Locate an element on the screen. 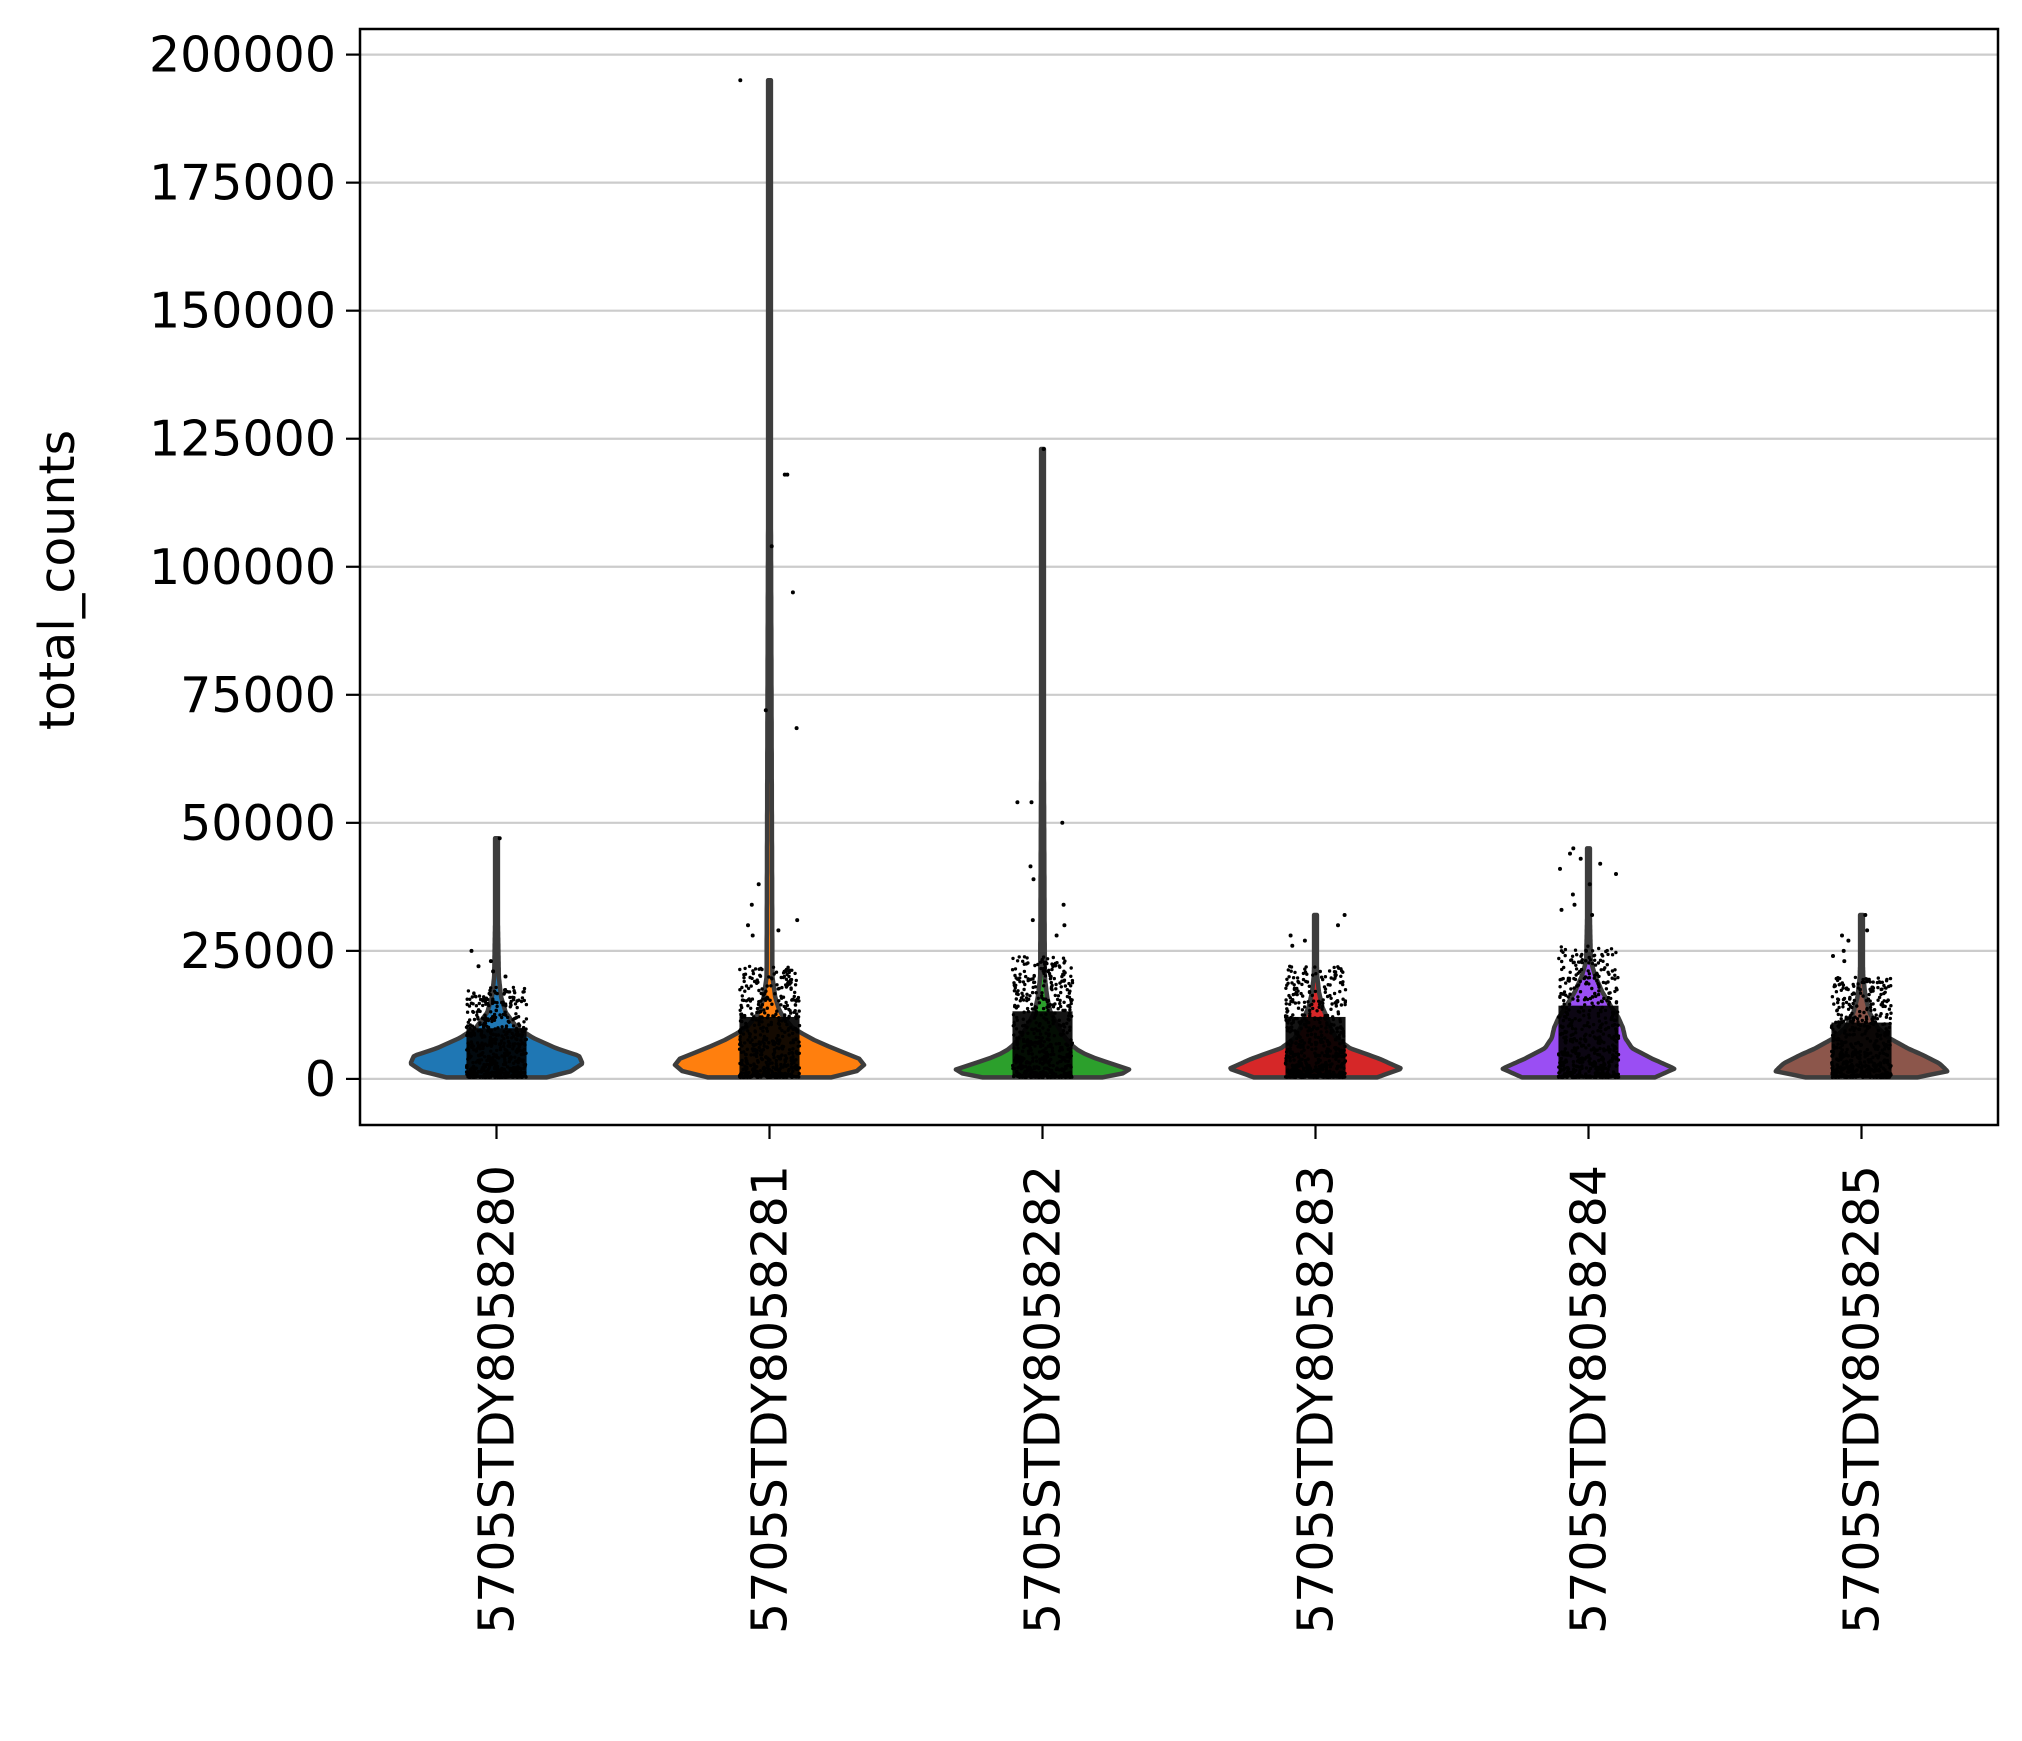  y-tick-label: 150000 is located at coordinates (242, 311).